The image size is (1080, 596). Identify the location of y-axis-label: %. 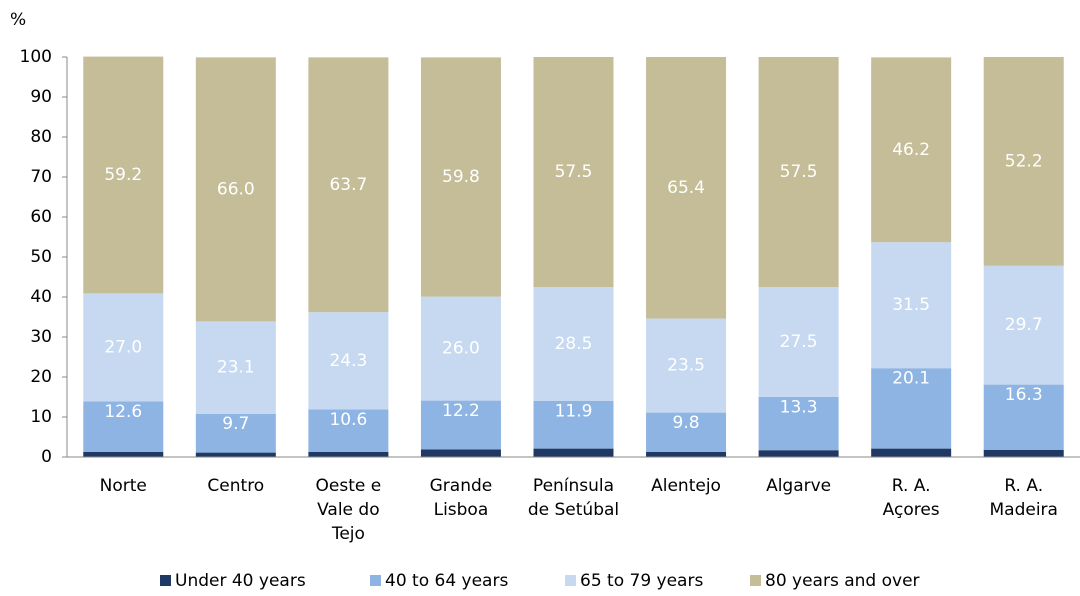
(18, 20).